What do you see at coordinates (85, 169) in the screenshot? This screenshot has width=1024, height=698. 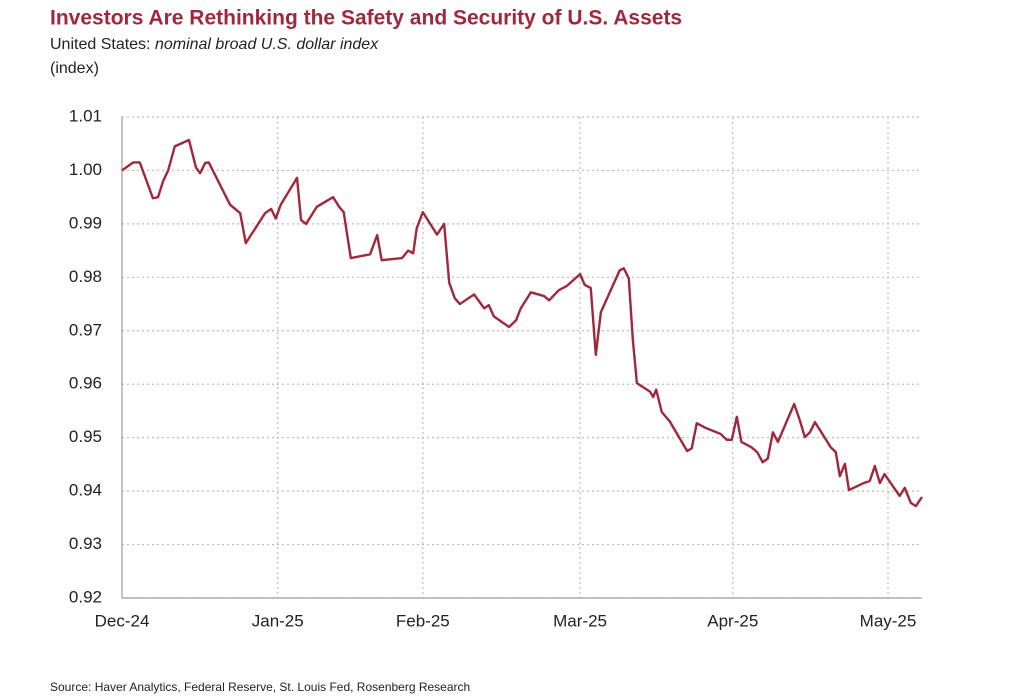 I see `y-tick-label: 1.00` at bounding box center [85, 169].